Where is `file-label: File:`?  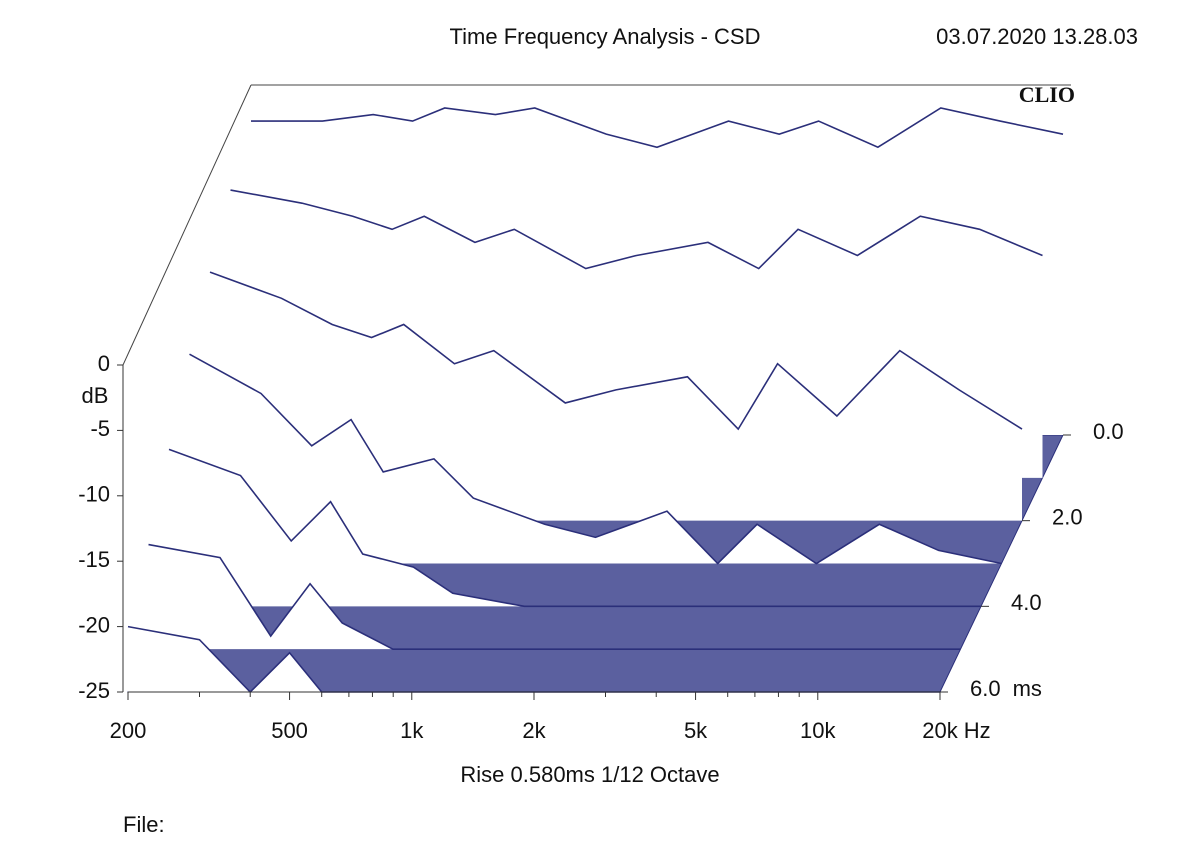 file-label: File: is located at coordinates (144, 824).